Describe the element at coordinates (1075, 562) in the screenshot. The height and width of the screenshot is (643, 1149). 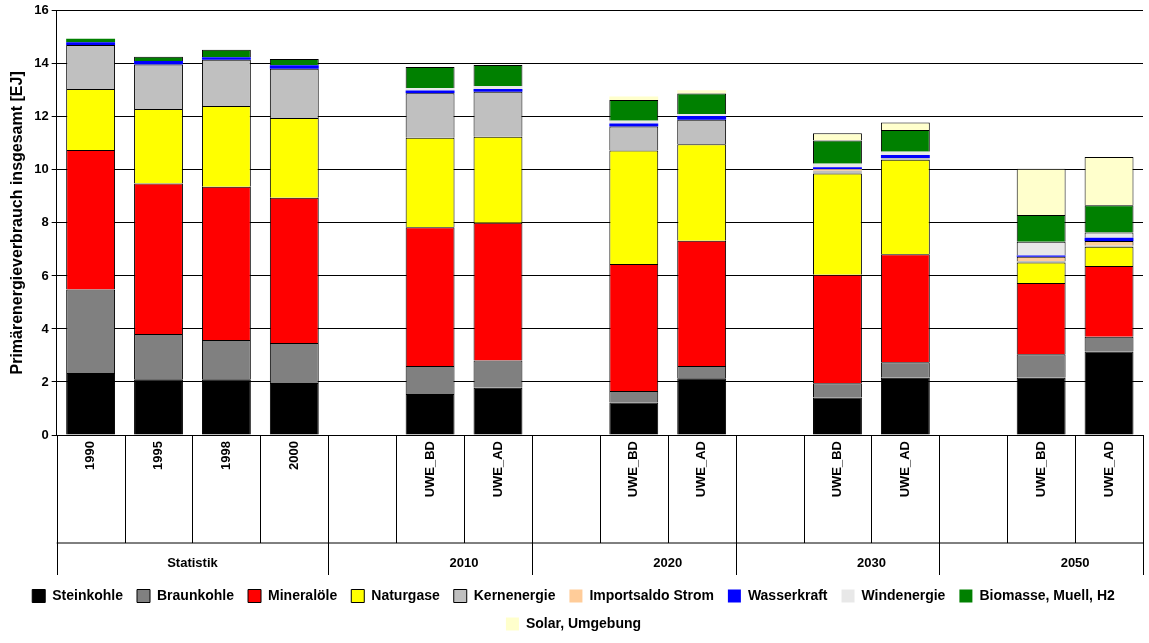
I see `text: 2050` at that location.